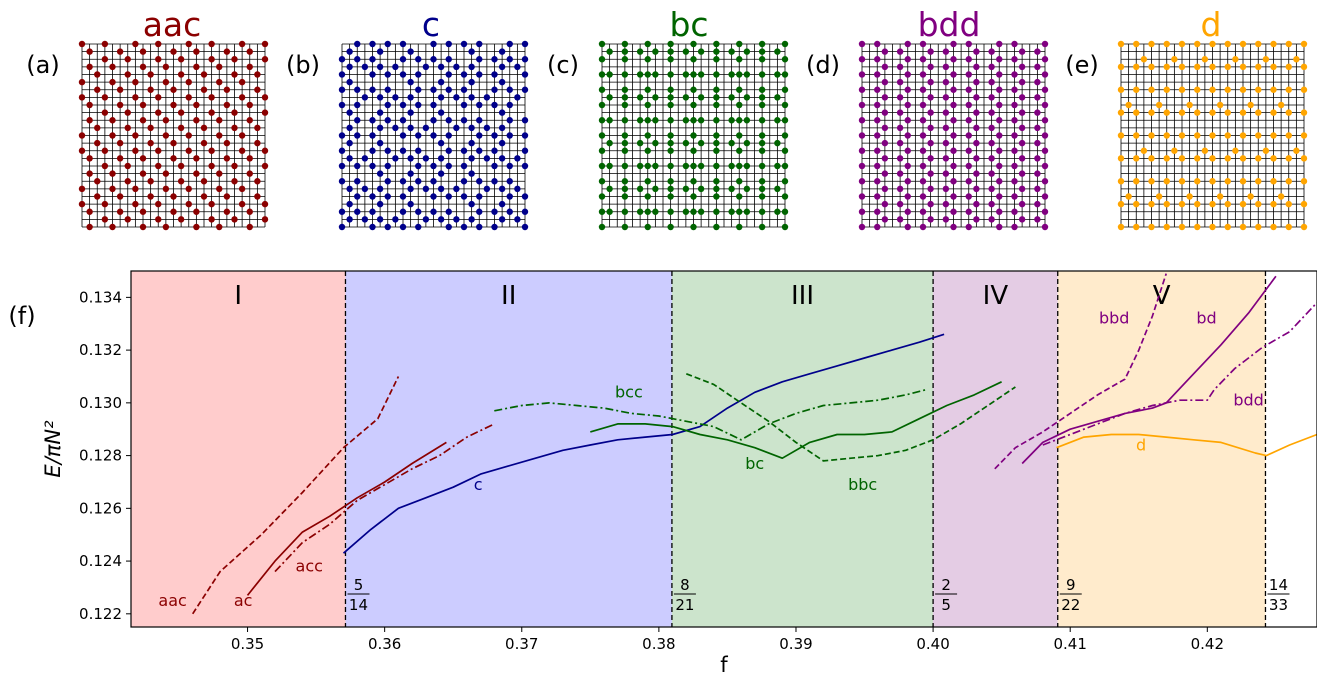 The image size is (1317, 677). Describe the element at coordinates (100, 561) in the screenshot. I see `y-tick-label: 0.124` at that location.